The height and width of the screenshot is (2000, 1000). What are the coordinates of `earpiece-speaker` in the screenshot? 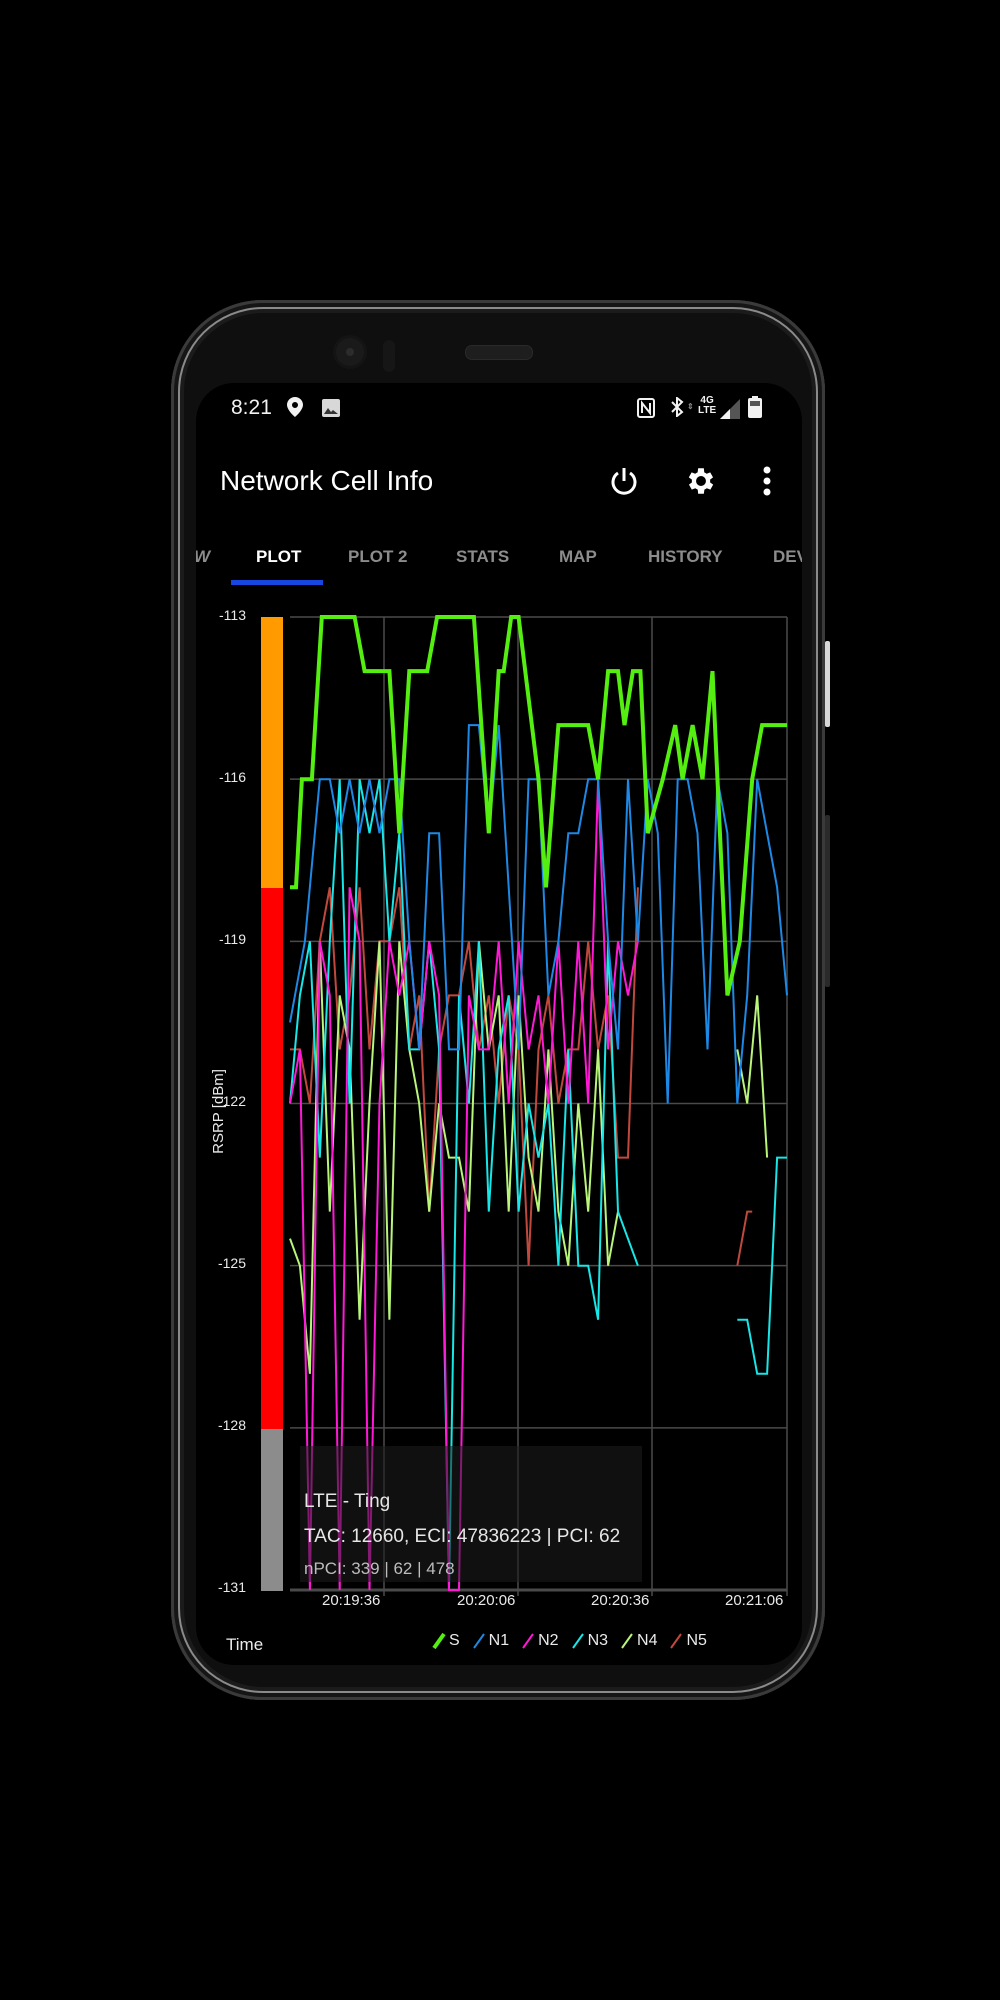 It's located at (499, 352).